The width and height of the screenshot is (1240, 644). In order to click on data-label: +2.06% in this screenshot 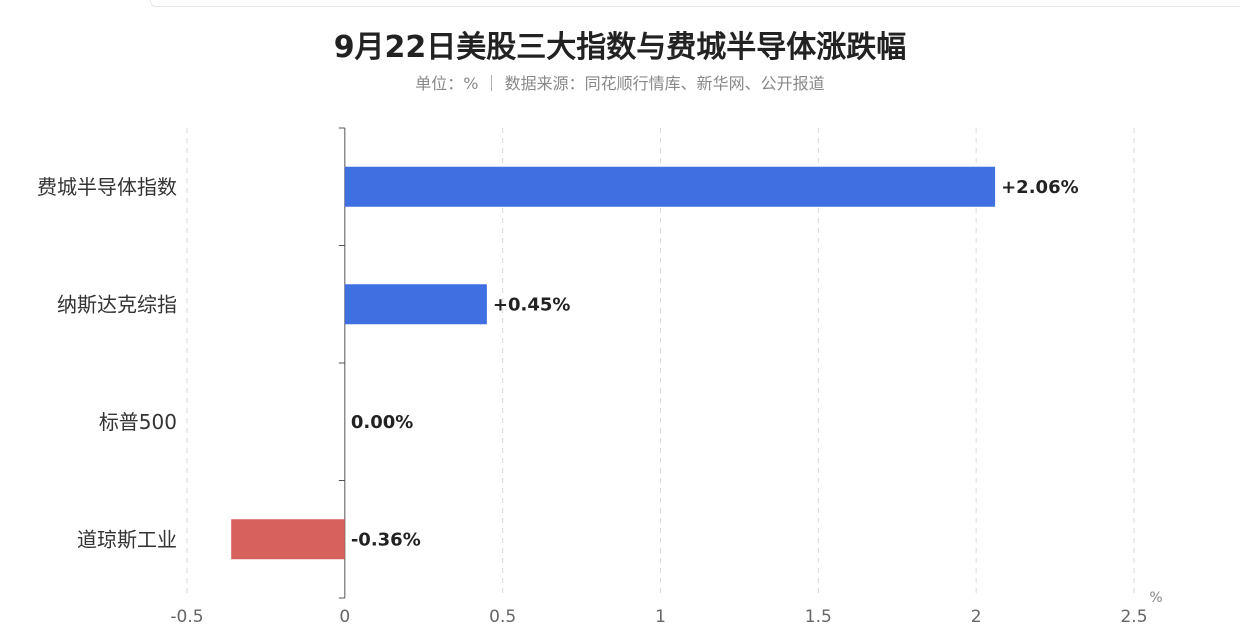, I will do `click(1040, 187)`.